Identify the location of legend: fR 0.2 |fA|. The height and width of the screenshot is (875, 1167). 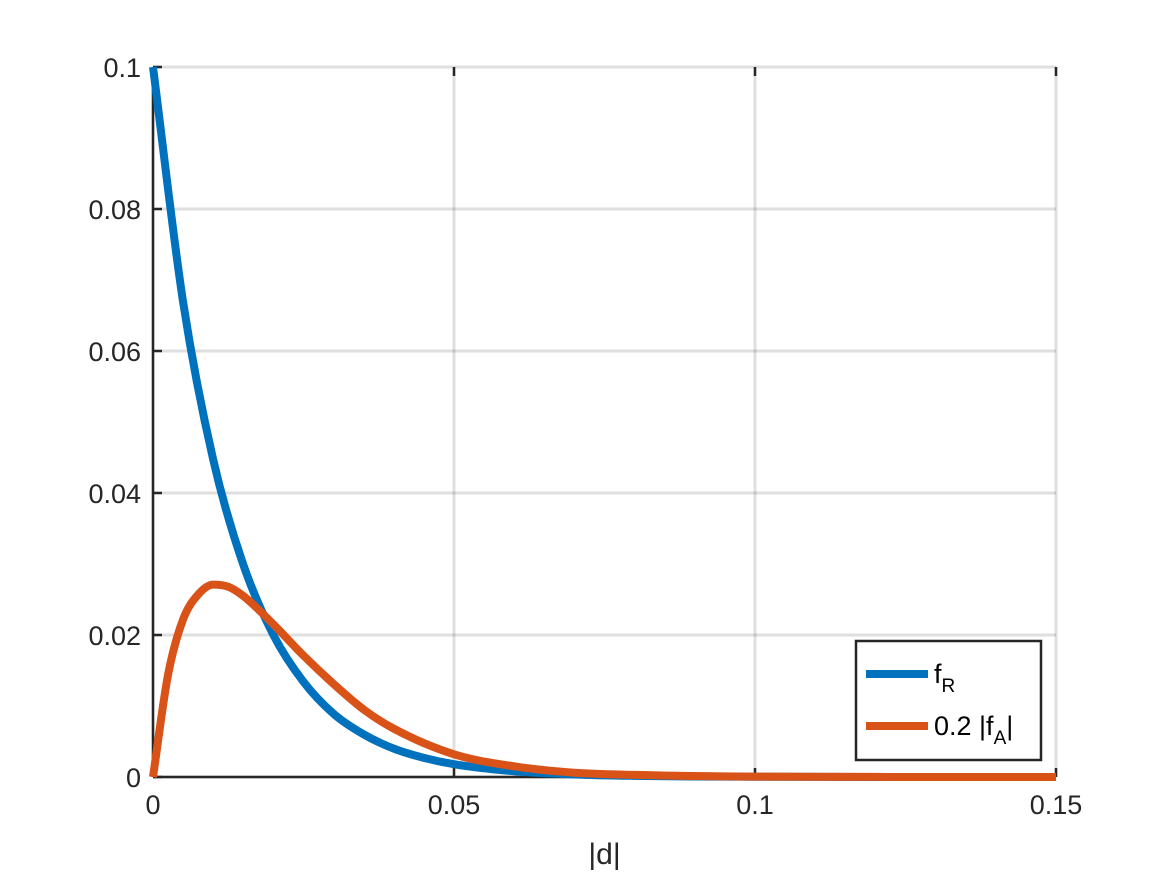
(948, 700).